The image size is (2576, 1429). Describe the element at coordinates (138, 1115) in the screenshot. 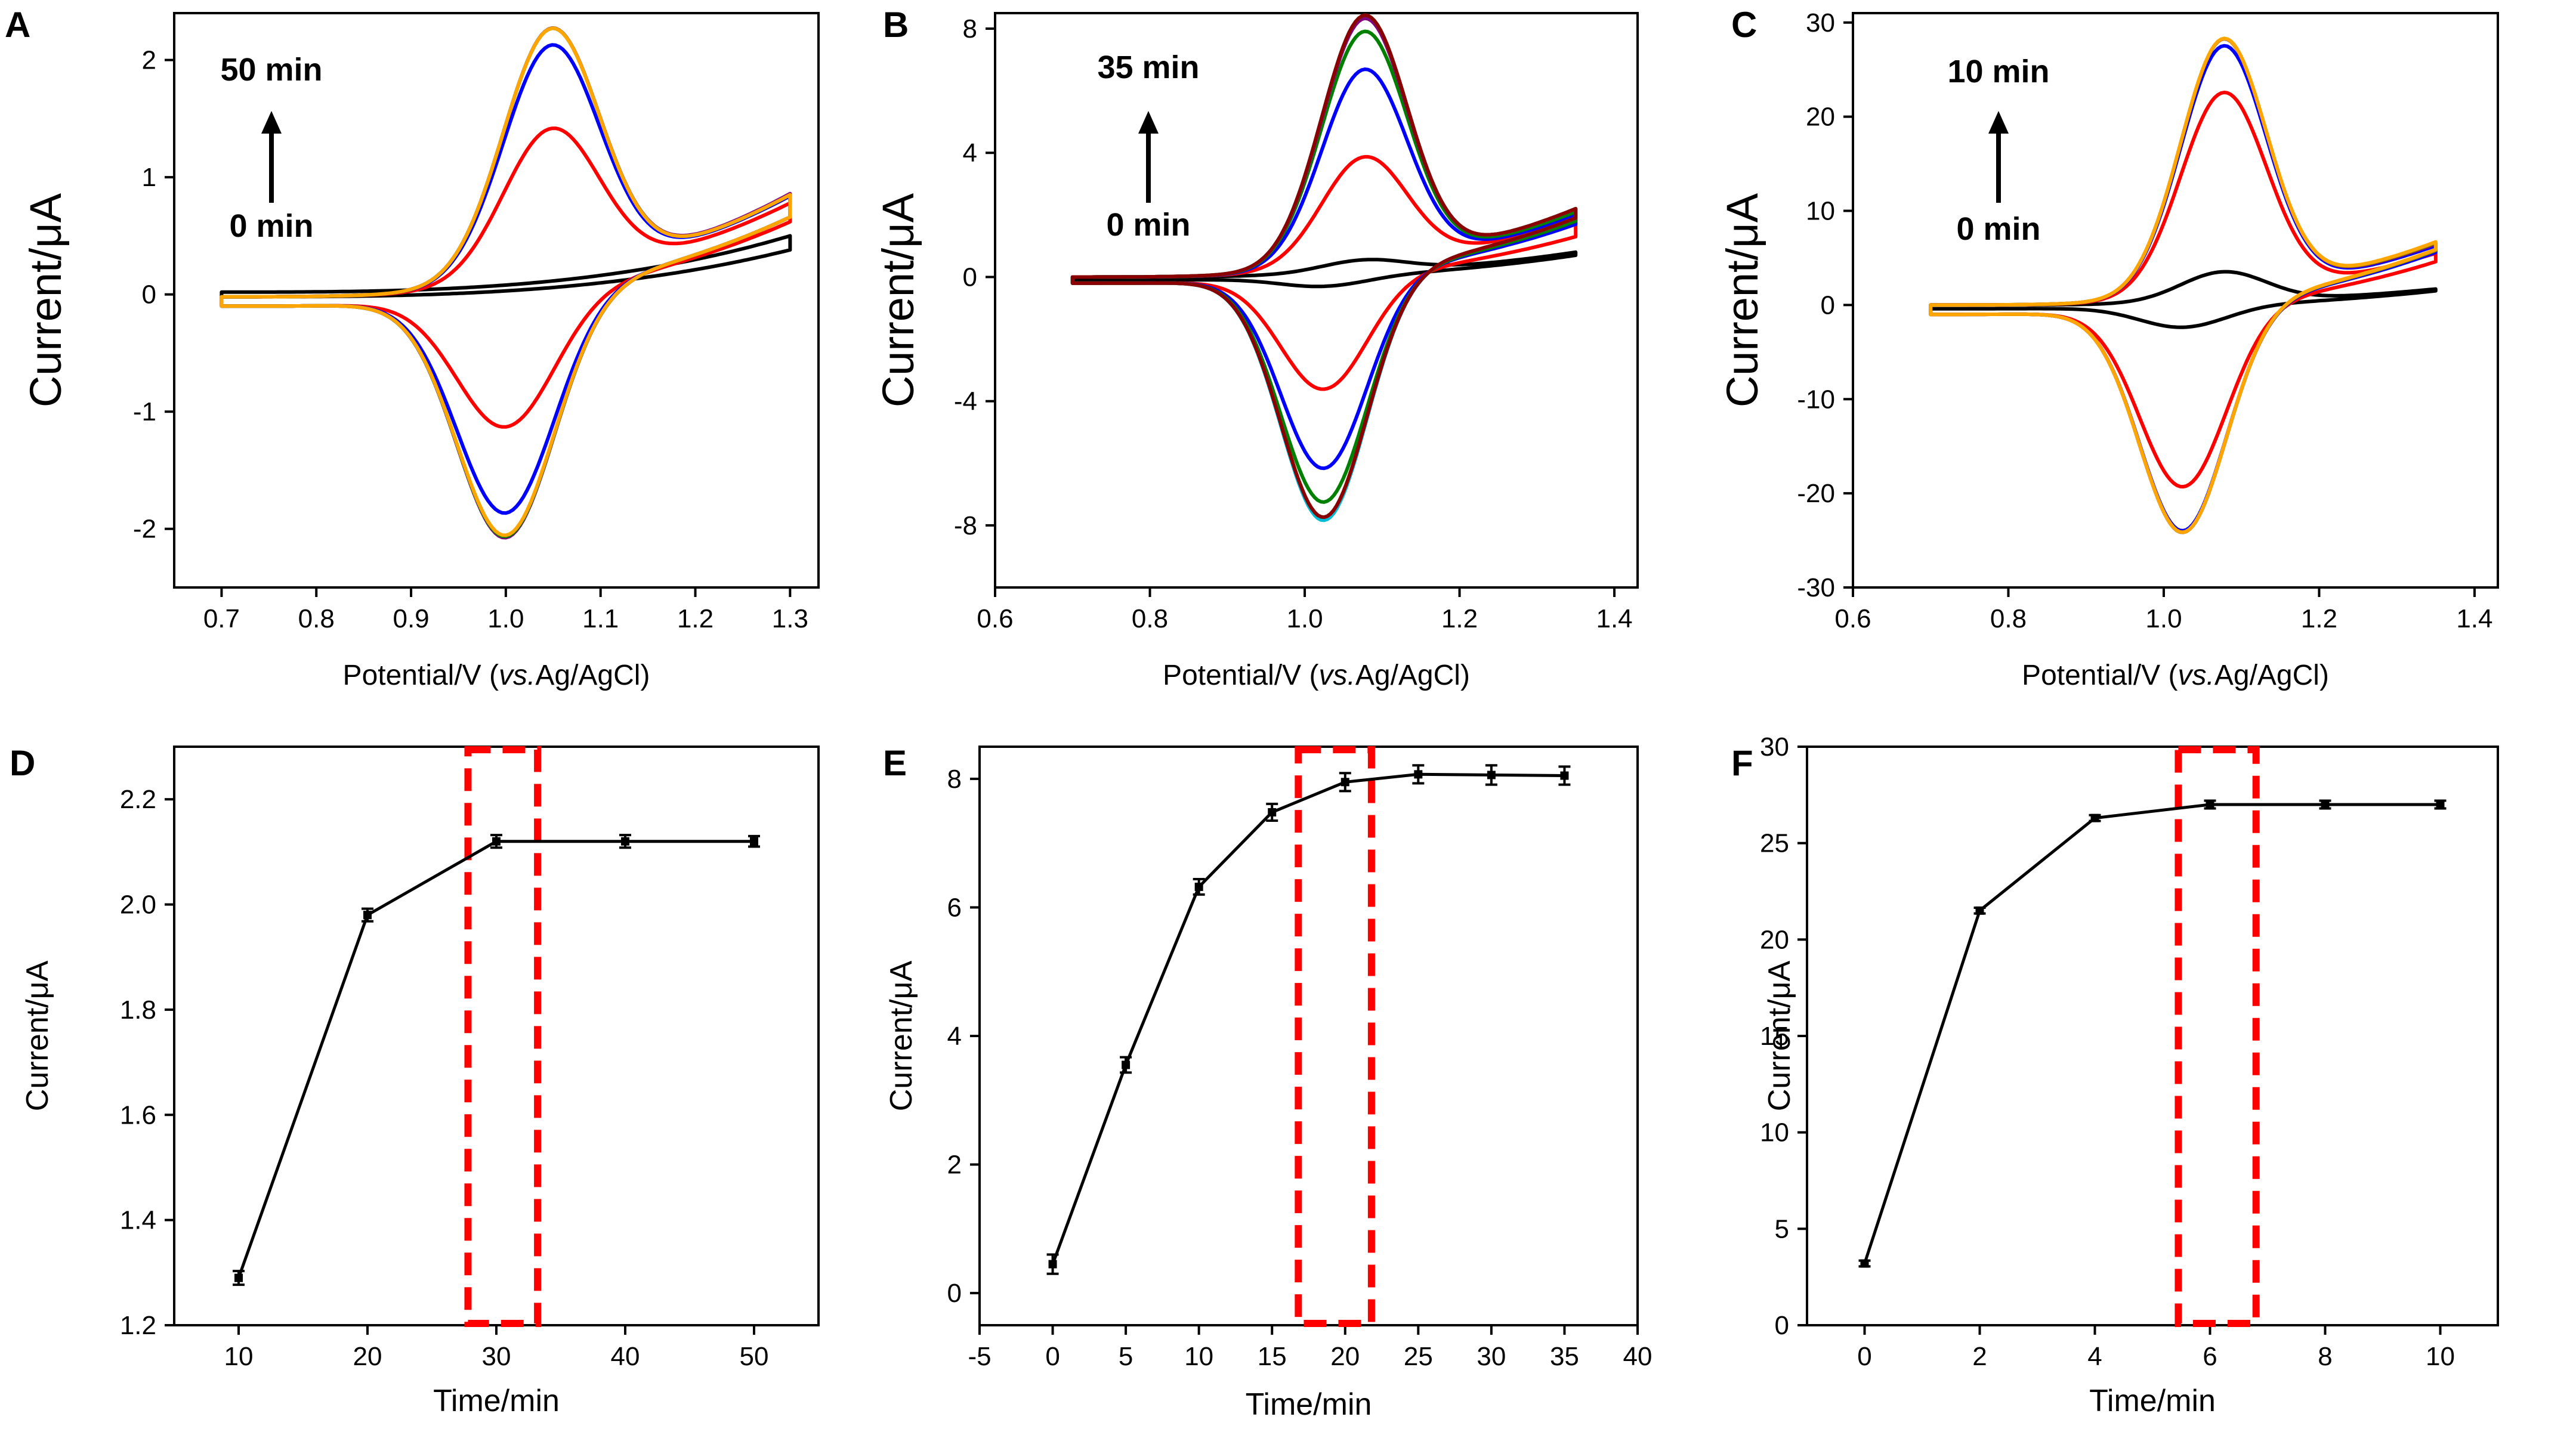

I see `y-tick-label: 1.6` at that location.